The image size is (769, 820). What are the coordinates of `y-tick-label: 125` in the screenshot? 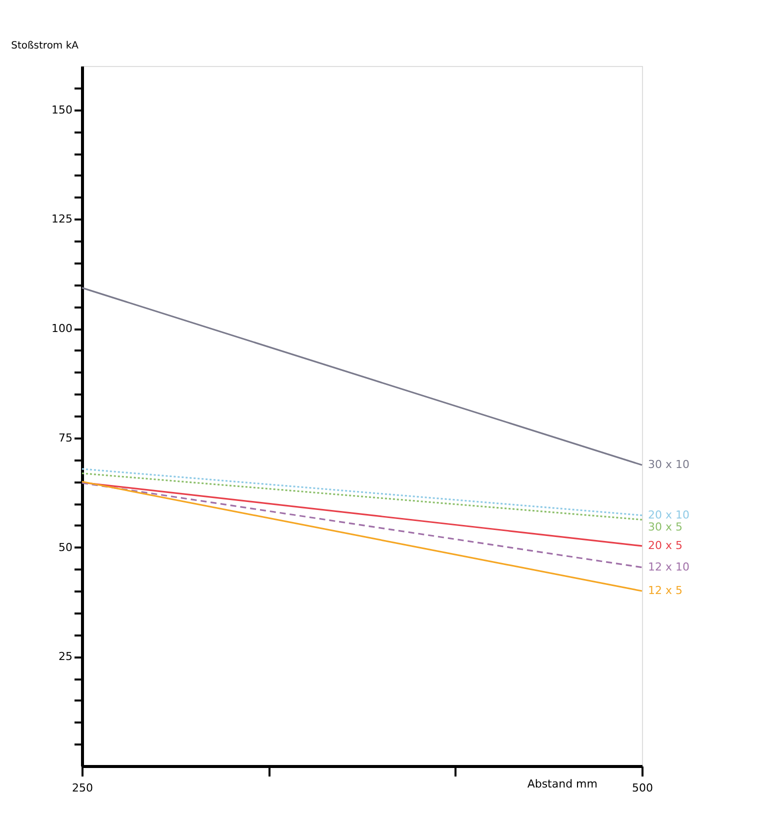 It's located at (62, 219).